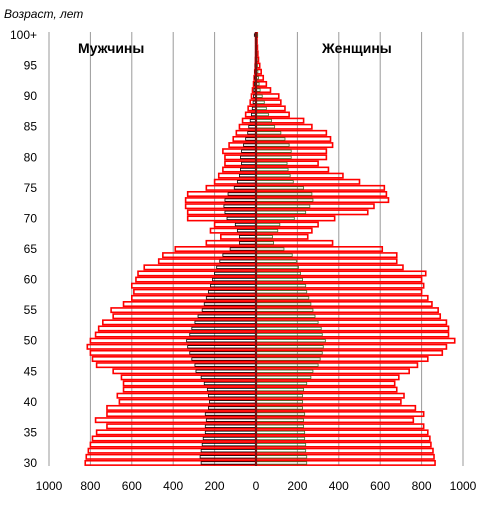 This screenshot has width=488, height=506. What do you see at coordinates (31, 188) in the screenshot?
I see `y-tick-label: 75` at bounding box center [31, 188].